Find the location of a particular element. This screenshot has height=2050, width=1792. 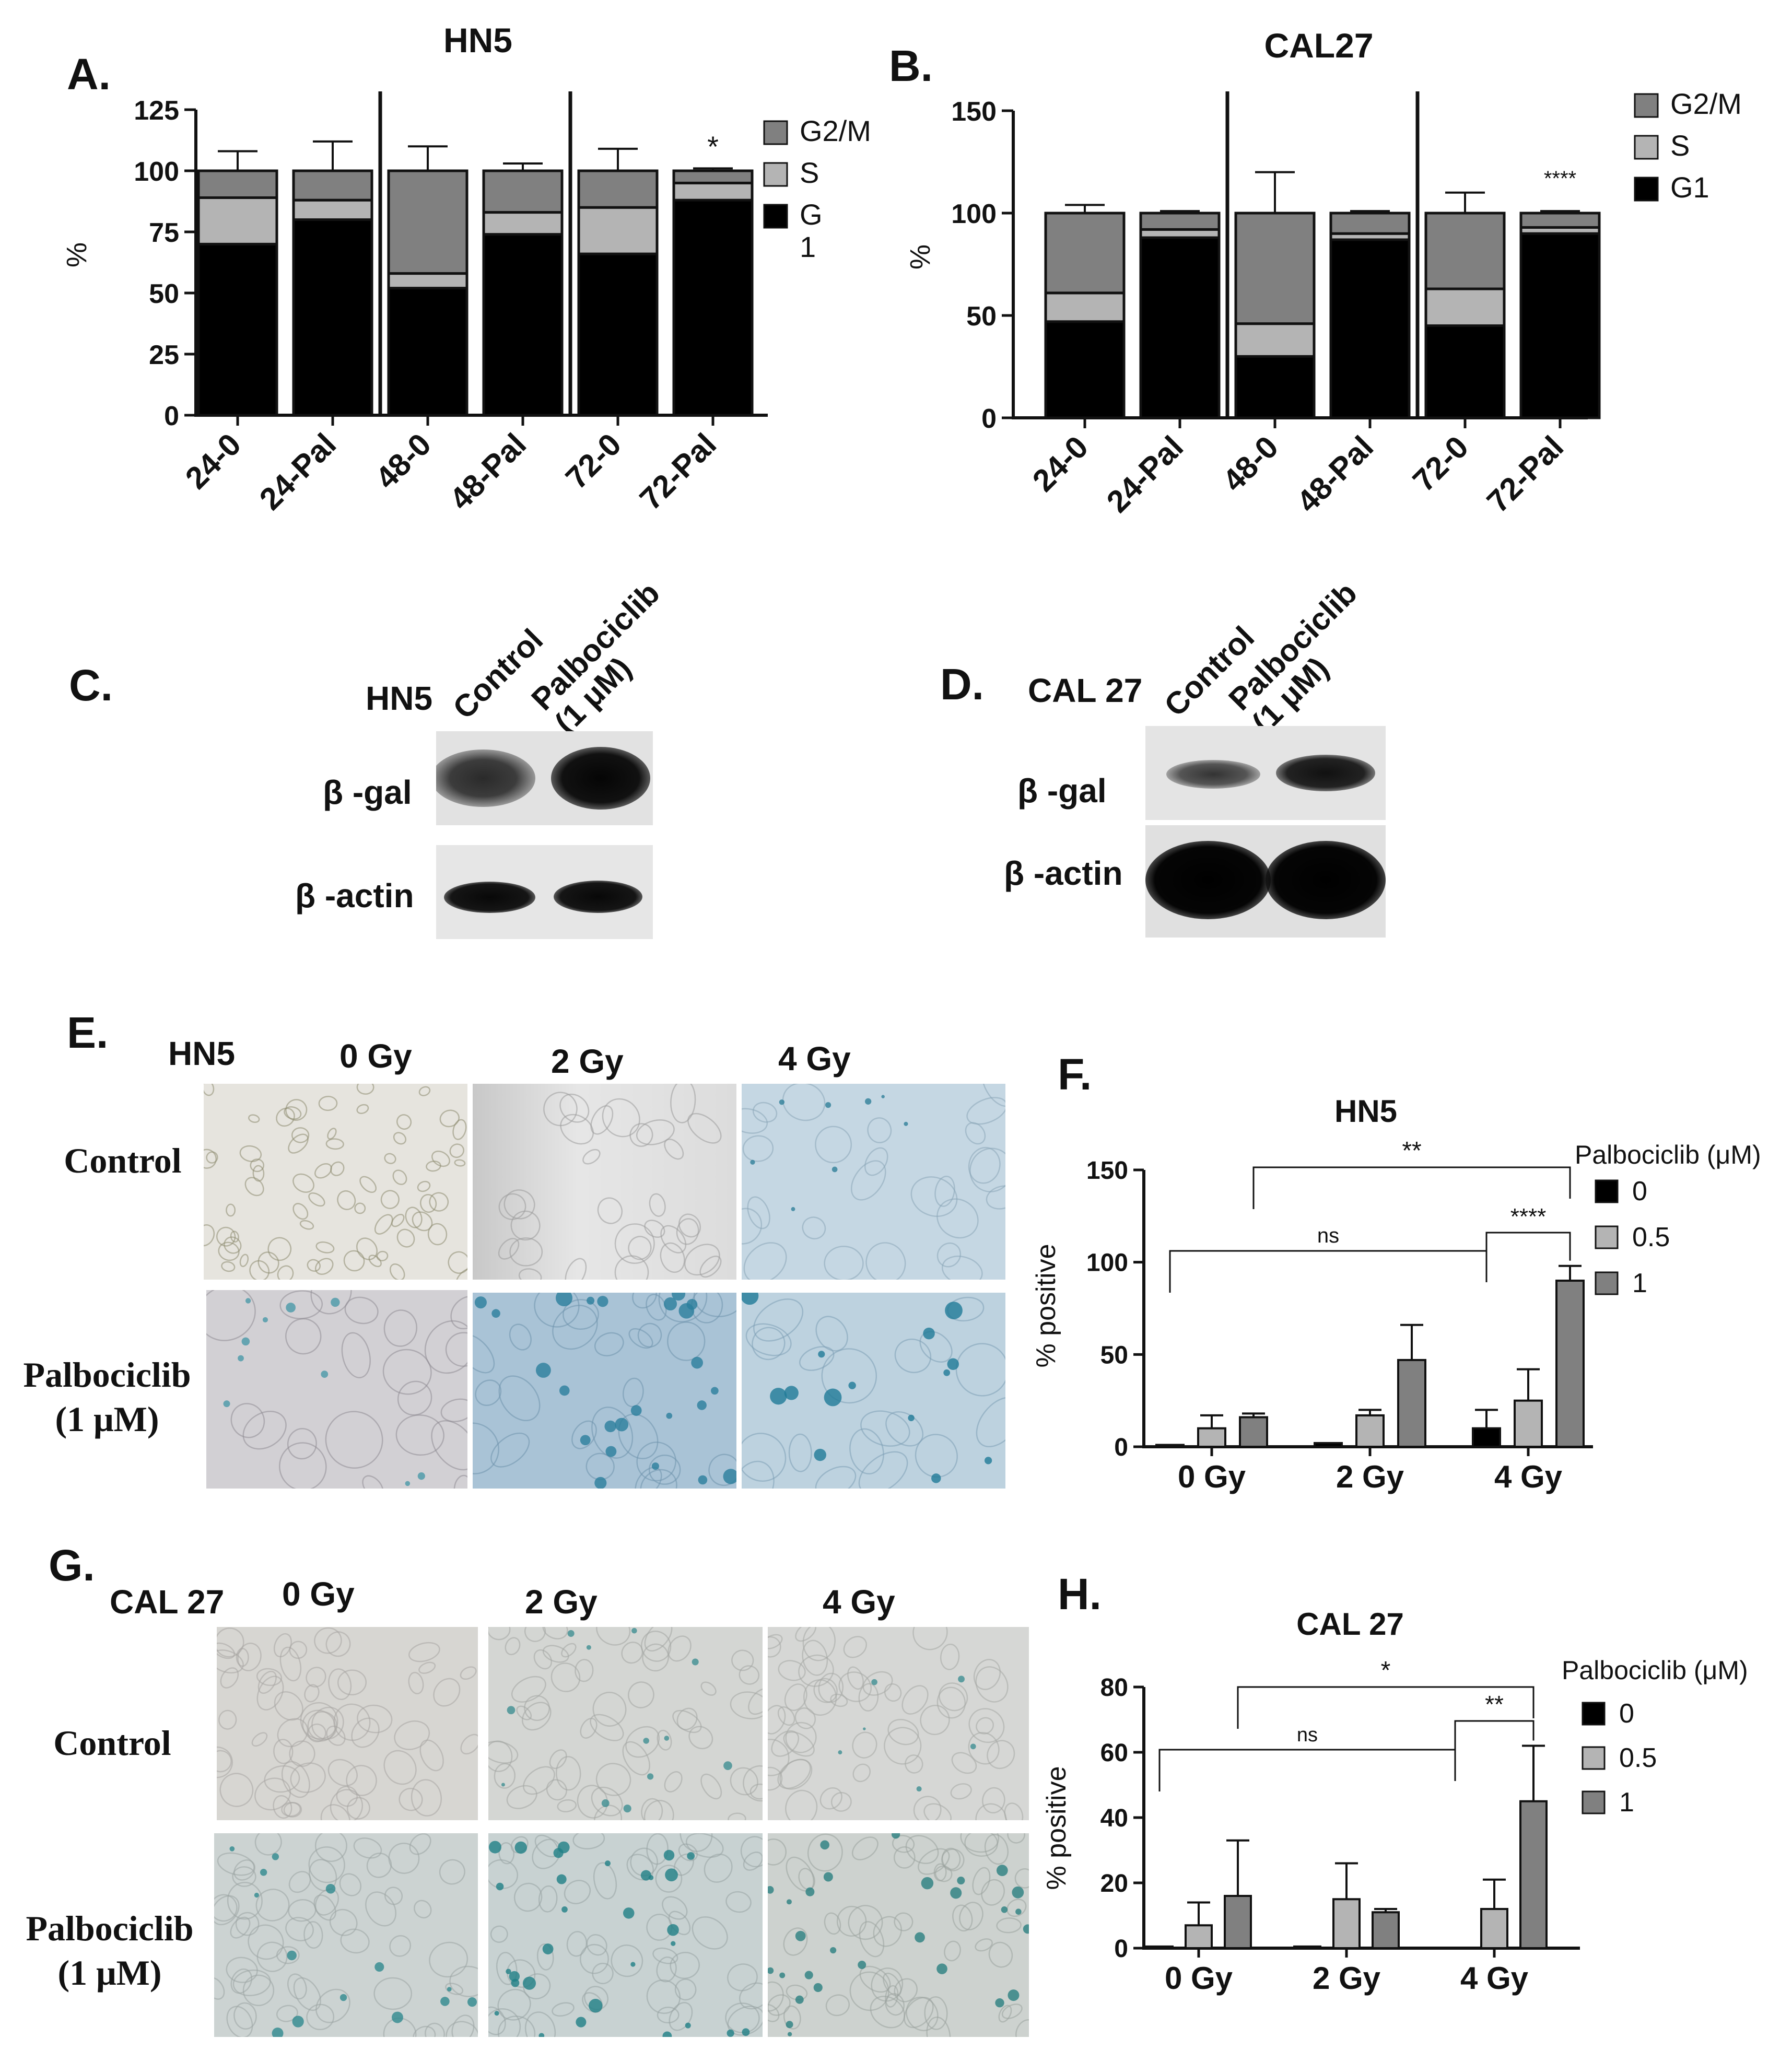

x-tick-label: 0 Gy is located at coordinates (1212, 1476).